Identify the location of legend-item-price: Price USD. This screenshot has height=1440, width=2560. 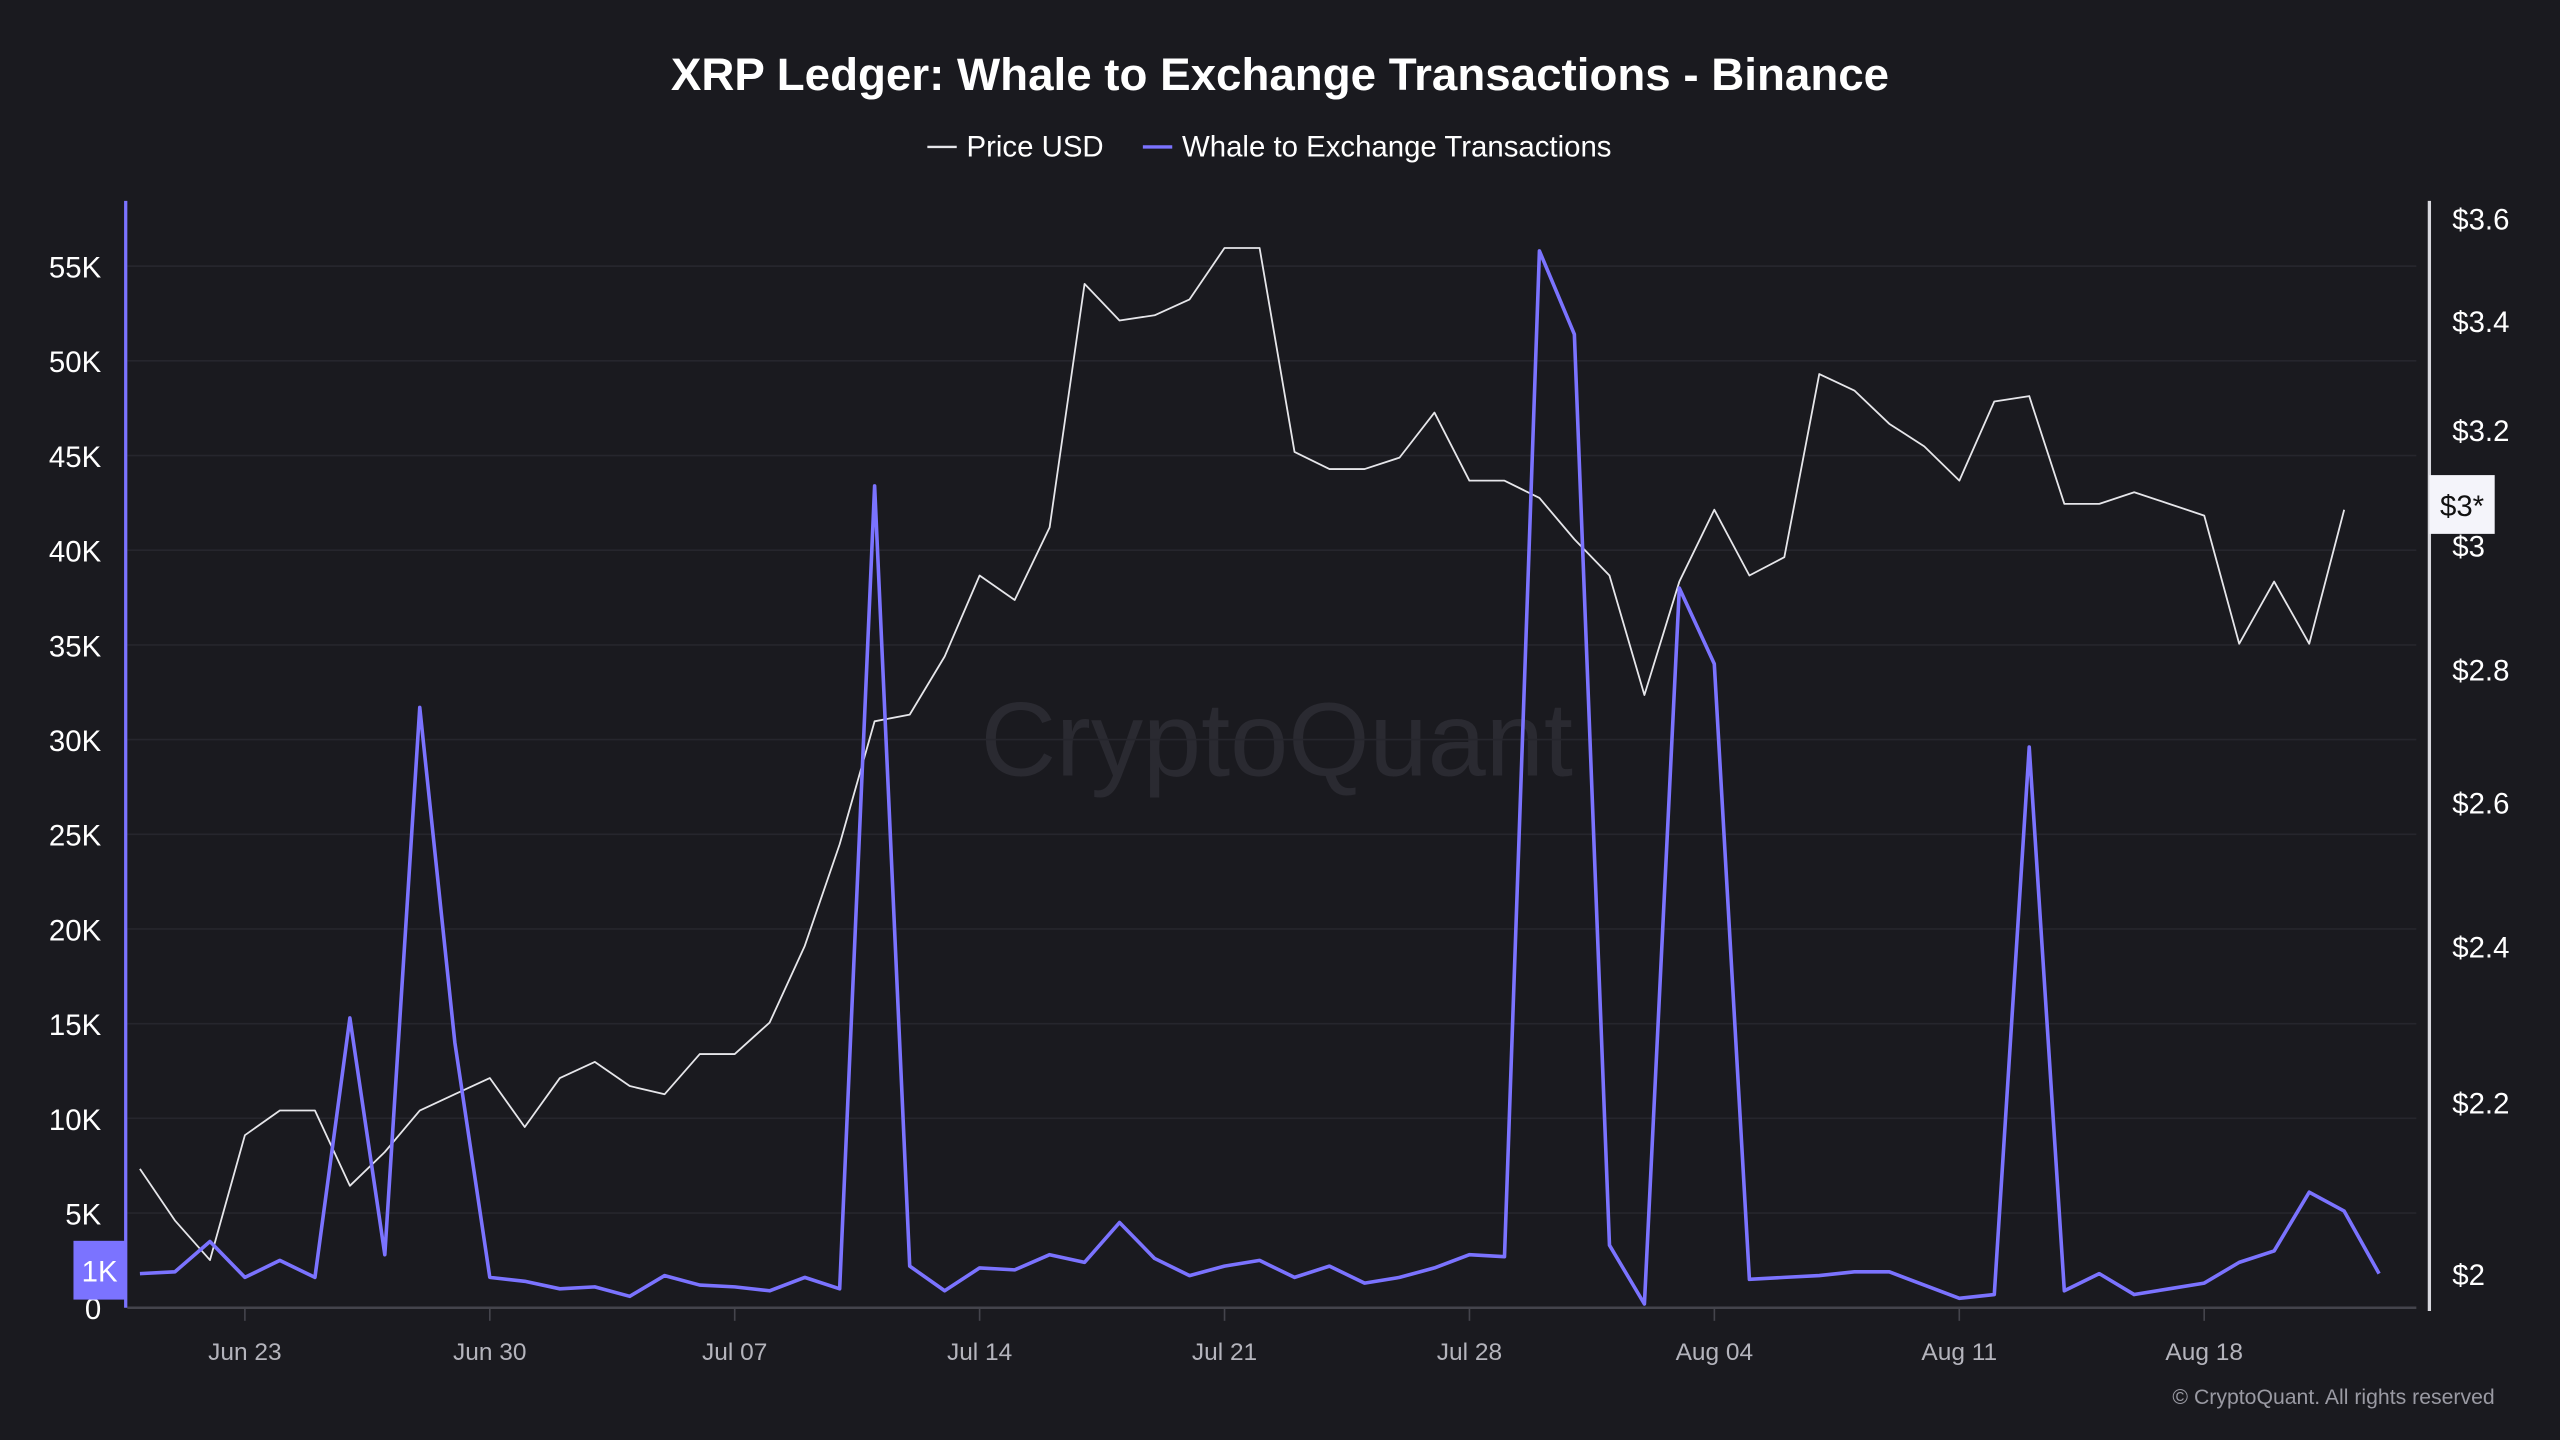
(1015, 147).